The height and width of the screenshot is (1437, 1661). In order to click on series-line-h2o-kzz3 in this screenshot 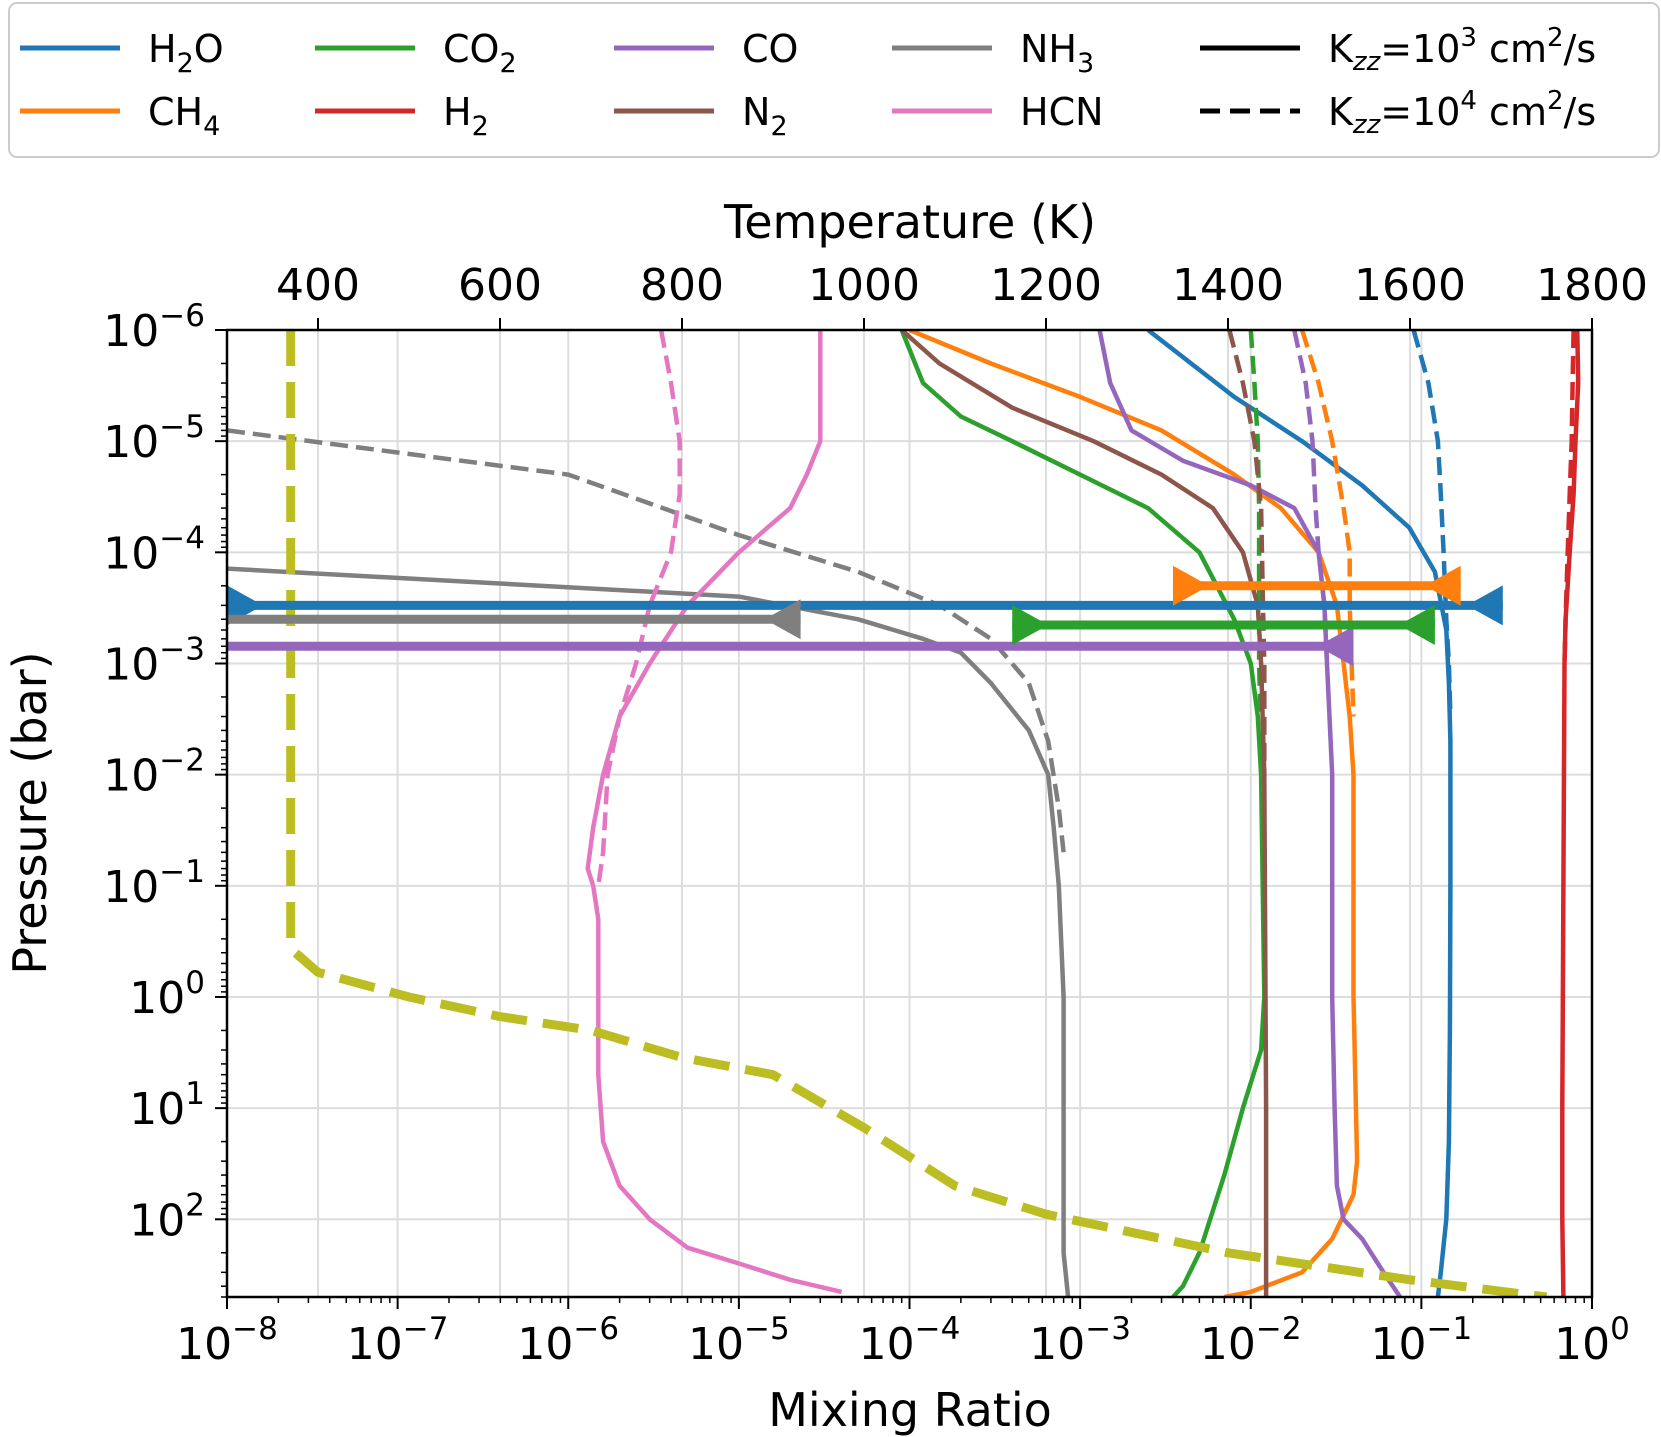, I will do `click(1299, 813)`.